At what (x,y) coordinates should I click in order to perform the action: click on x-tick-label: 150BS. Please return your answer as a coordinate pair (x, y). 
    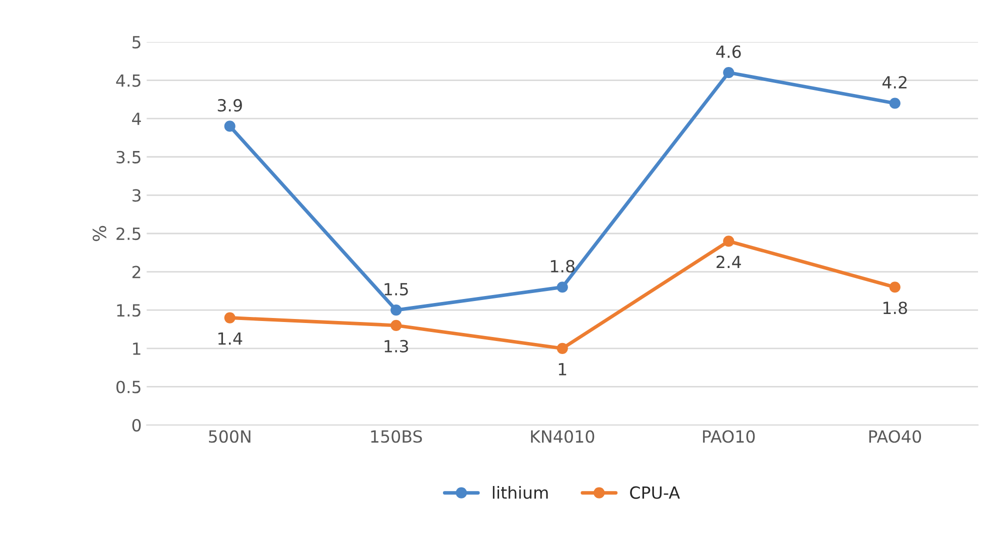
    Looking at the image, I should click on (396, 436).